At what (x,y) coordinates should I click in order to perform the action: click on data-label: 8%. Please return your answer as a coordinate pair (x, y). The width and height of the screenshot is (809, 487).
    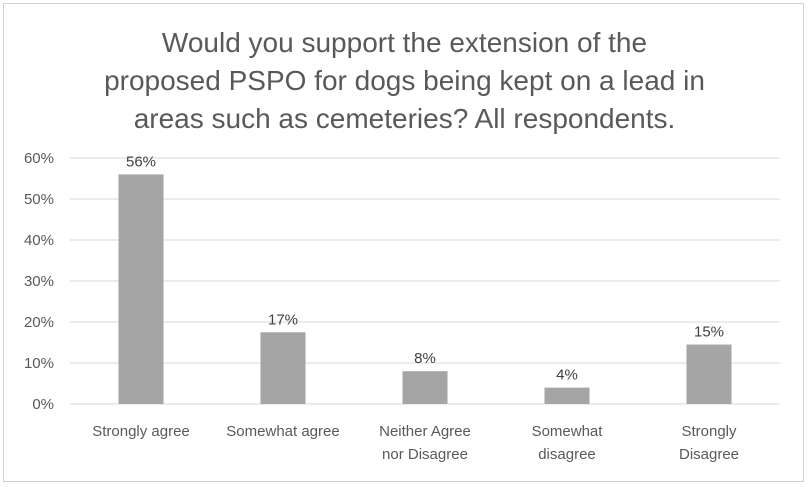
    Looking at the image, I should click on (425, 358).